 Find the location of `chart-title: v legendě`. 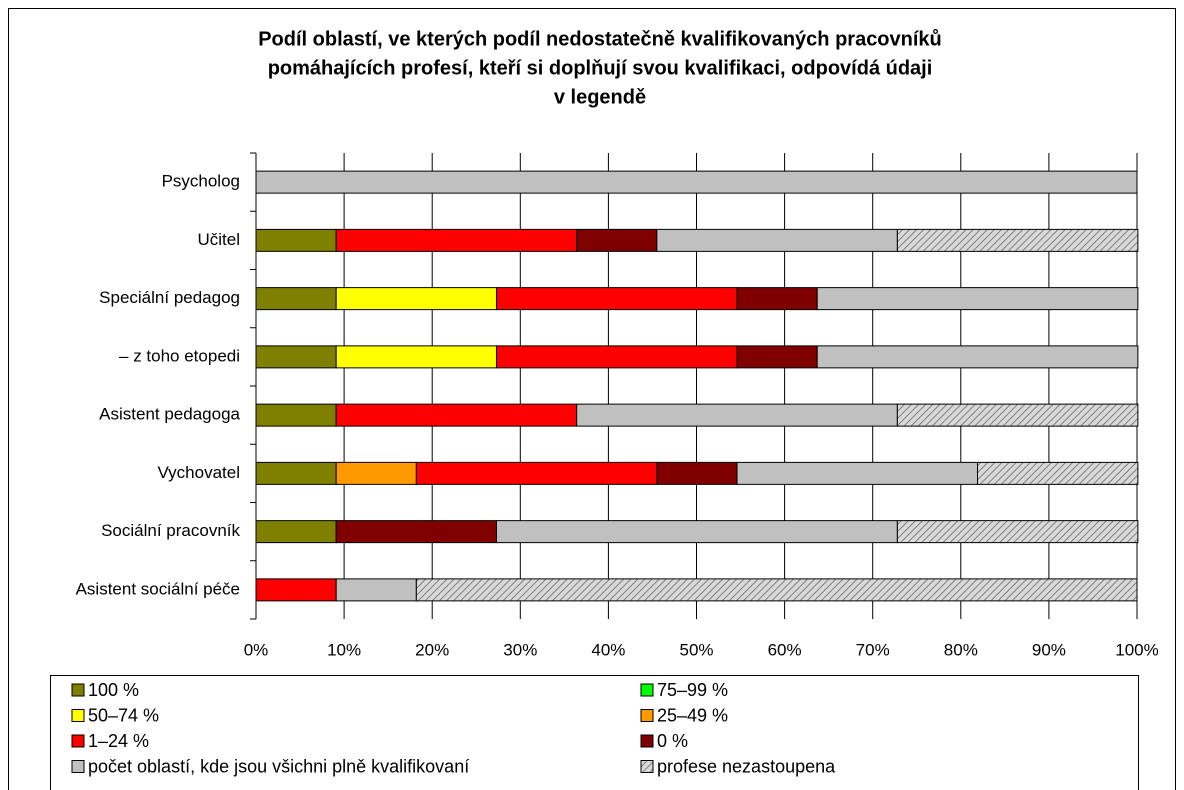

chart-title: v legendě is located at coordinates (600, 97).